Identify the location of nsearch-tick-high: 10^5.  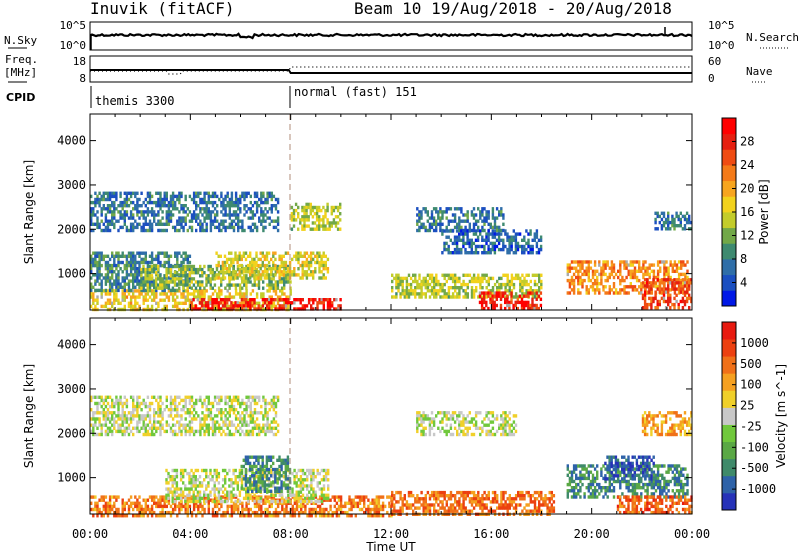
(721, 25).